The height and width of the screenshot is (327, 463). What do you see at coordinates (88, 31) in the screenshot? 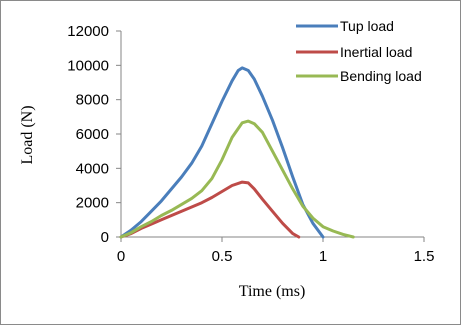
I see `y-tick-label: 12000` at bounding box center [88, 31].